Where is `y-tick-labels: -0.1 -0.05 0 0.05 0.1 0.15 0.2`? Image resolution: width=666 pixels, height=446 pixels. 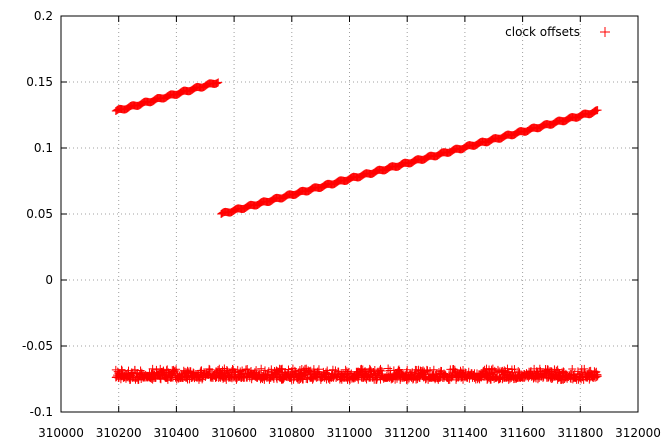 y-tick-labels: -0.1 -0.05 0 0.05 0.1 0.15 0.2 is located at coordinates (37, 214).